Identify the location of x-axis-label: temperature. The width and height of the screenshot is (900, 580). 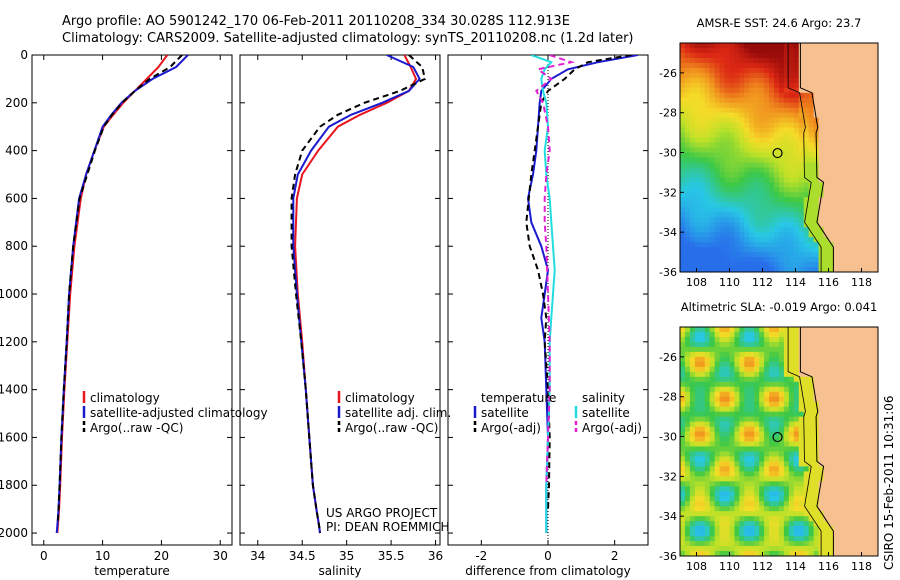
(131, 571).